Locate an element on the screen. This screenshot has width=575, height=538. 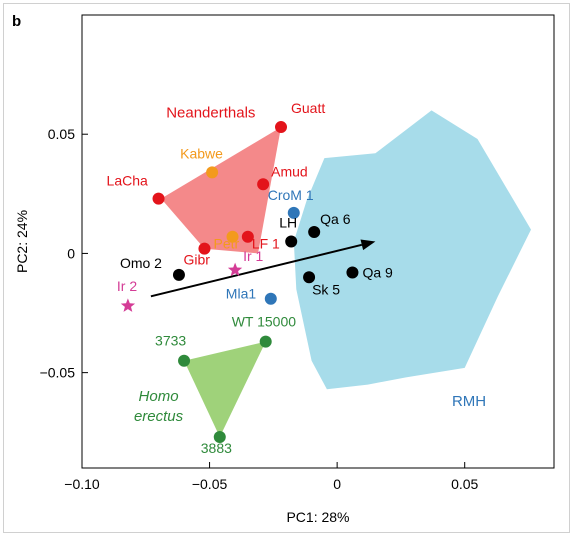
point-guatt is located at coordinates (281, 127).